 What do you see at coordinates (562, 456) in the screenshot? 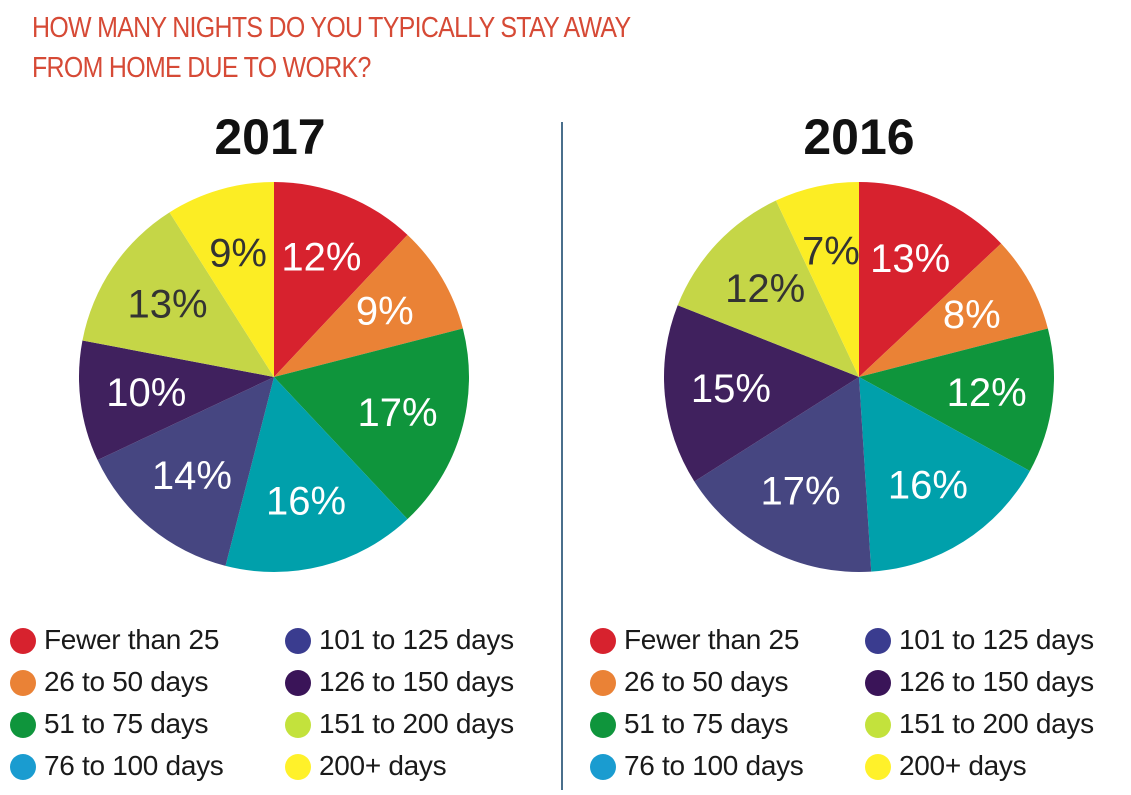
I see `panel-divider` at bounding box center [562, 456].